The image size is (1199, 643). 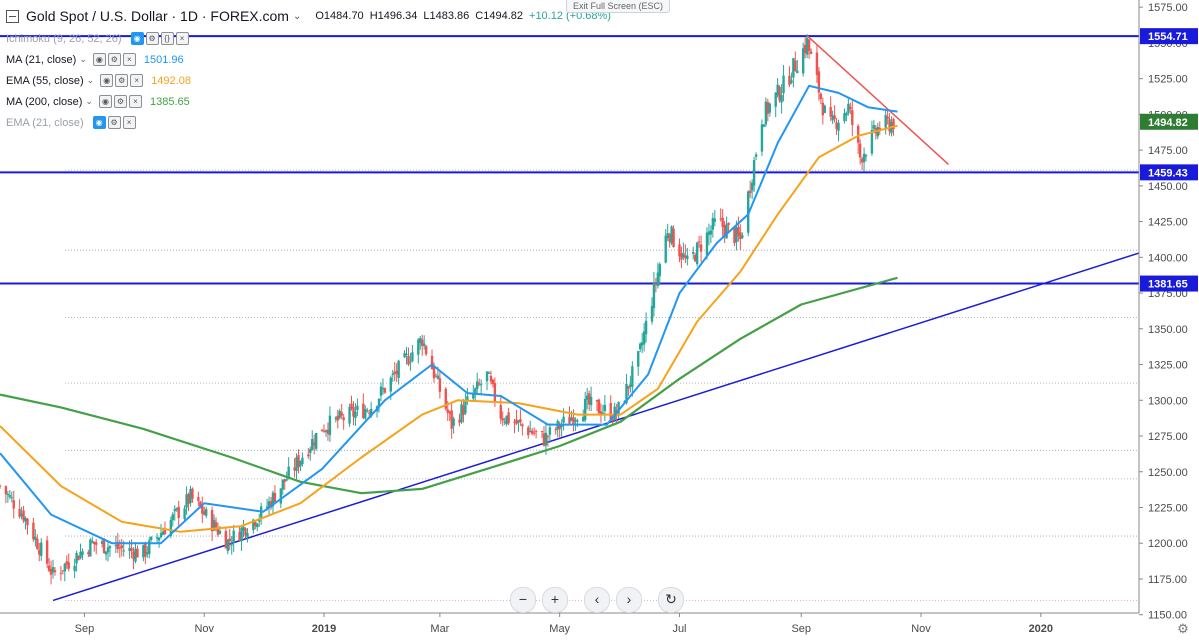 I want to click on symbol-title: Gold Spot / U.S. Dollar · 1D · FOREX.com, so click(x=157, y=16).